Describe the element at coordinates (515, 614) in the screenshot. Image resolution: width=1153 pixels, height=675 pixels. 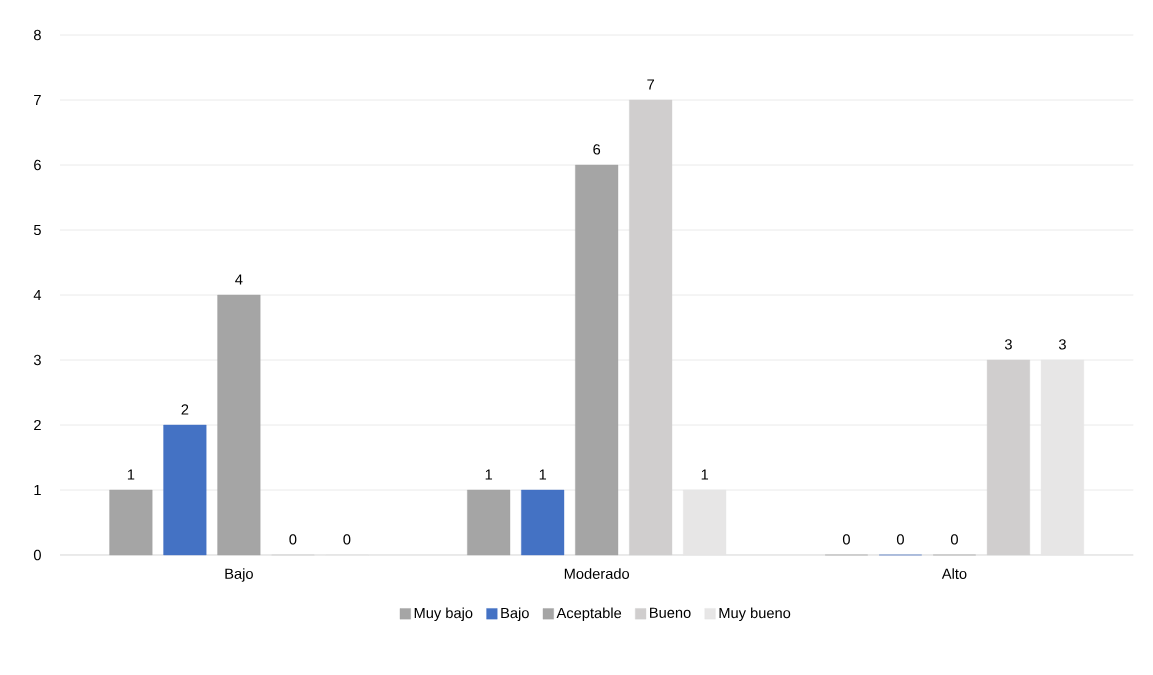
I see `legend-label: Bajo` at that location.